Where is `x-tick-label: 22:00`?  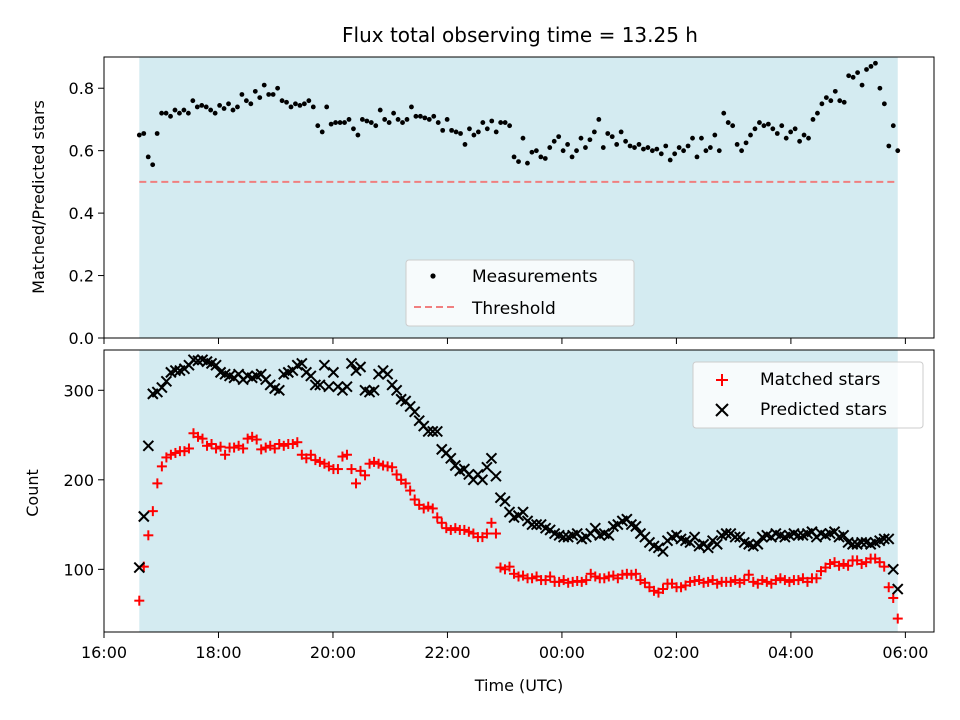 x-tick-label: 22:00 is located at coordinates (447, 652).